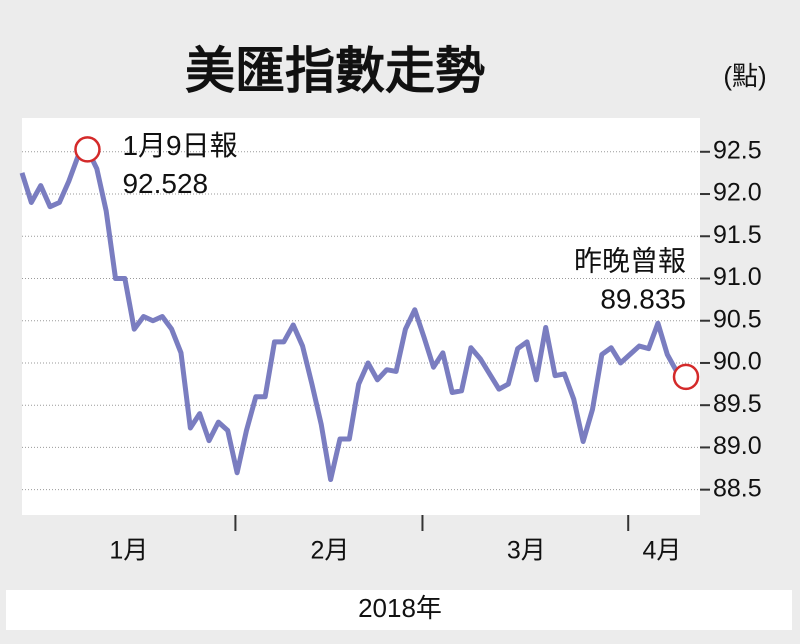 The height and width of the screenshot is (644, 800). Describe the element at coordinates (737, 193) in the screenshot. I see `y-tick-label: 92.0` at that location.